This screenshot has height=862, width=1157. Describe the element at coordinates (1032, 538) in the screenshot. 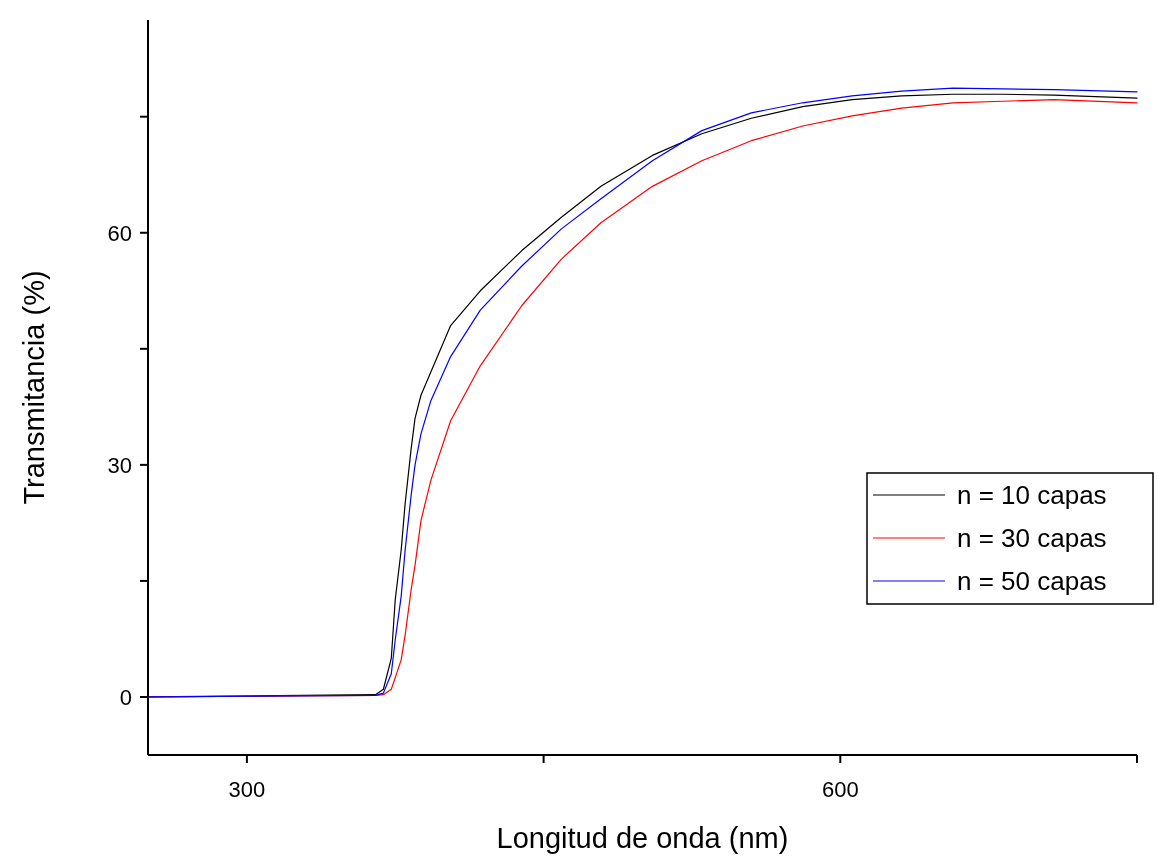

I see `legend-label: n = 30 capas` at that location.